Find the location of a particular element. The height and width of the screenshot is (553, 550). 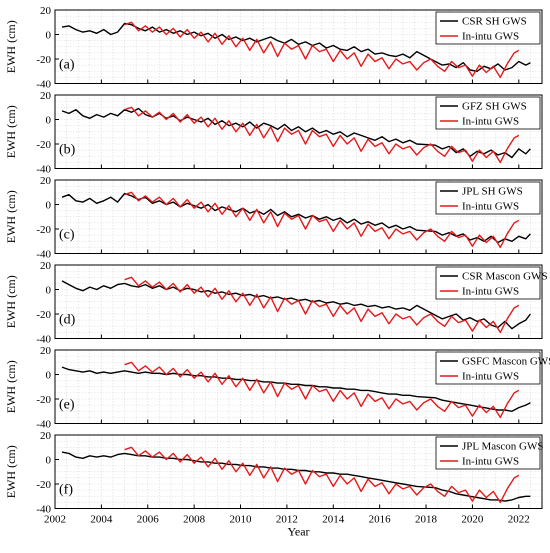

legend-label-grace: JPL SH GWS is located at coordinates (492, 192).